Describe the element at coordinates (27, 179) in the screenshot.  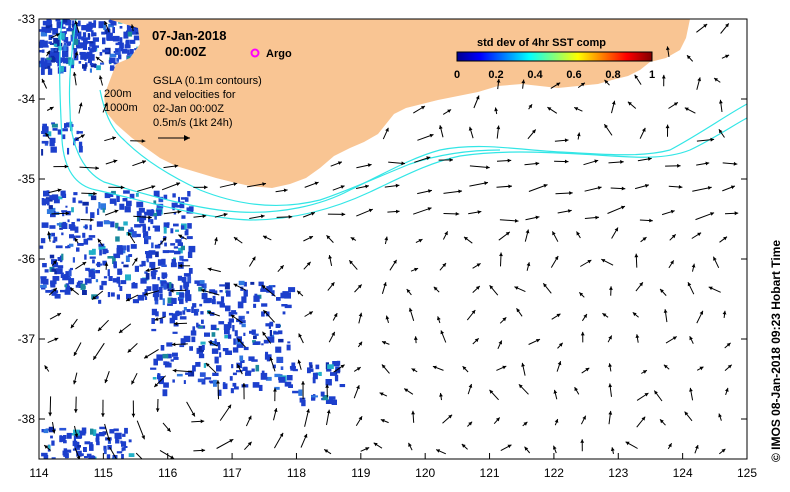
I see `y-tick-label: -35` at that location.